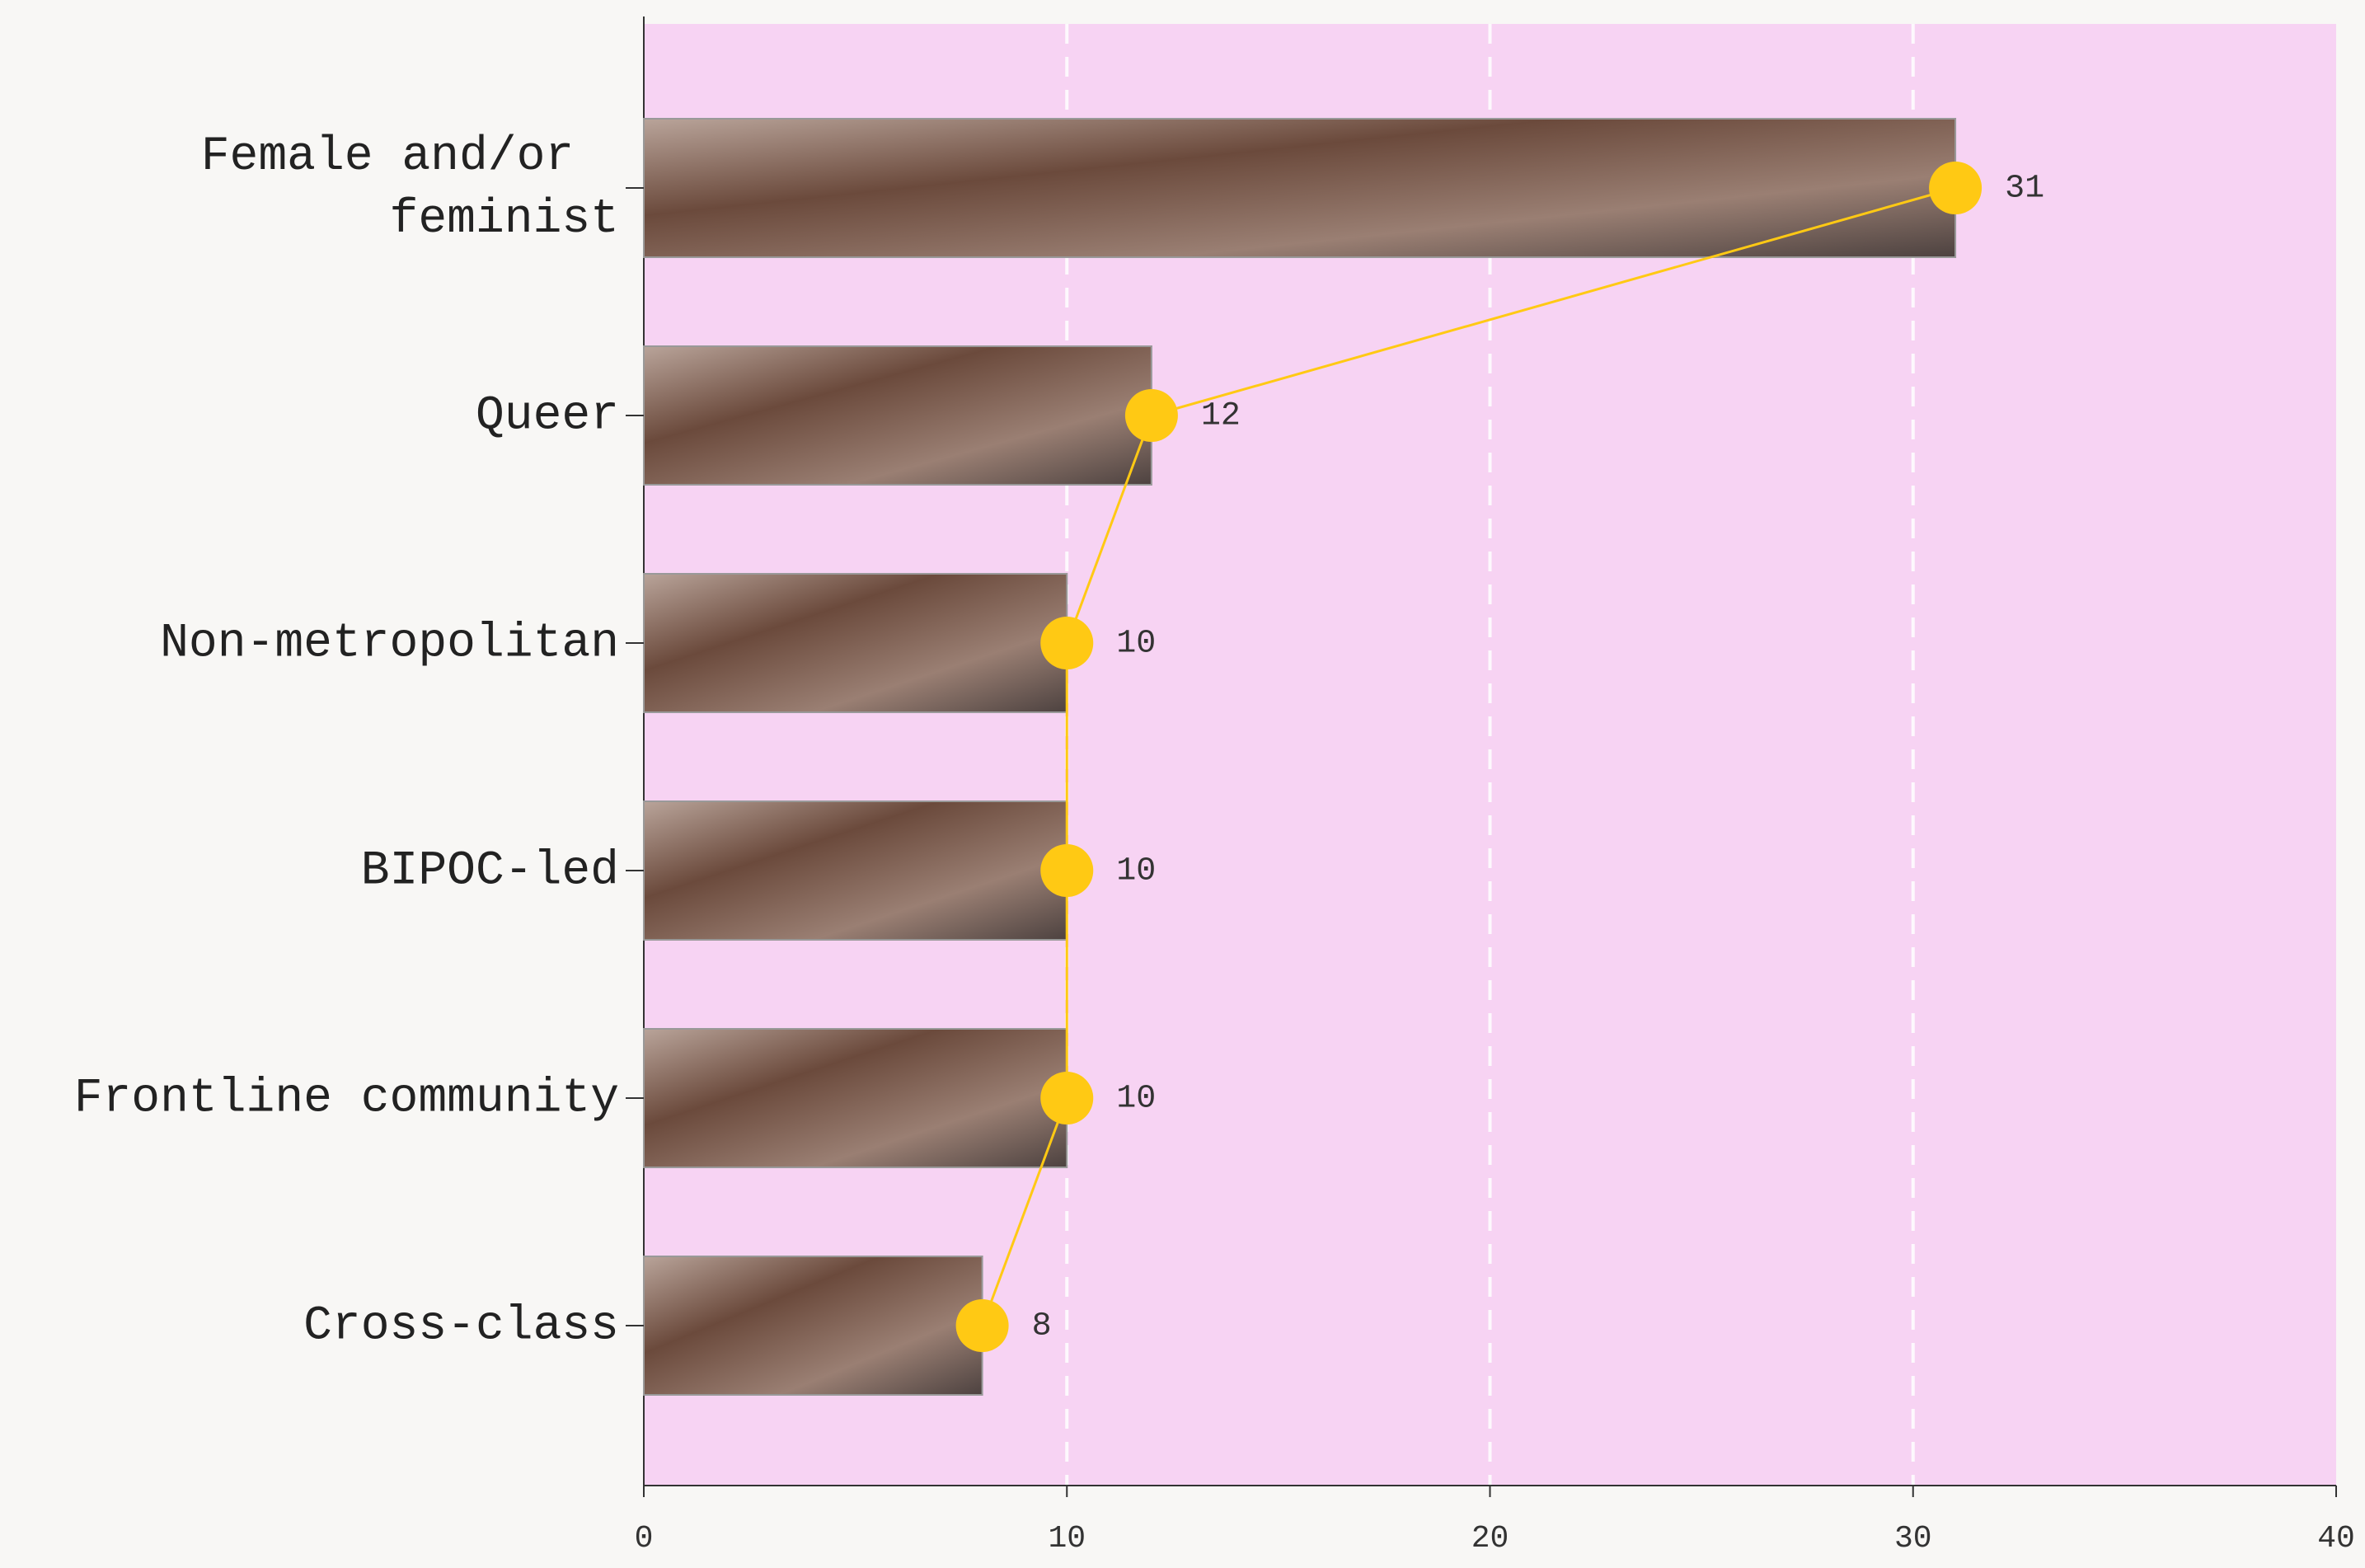  Describe the element at coordinates (461, 1326) in the screenshot. I see `category-label: Cross-class` at that location.